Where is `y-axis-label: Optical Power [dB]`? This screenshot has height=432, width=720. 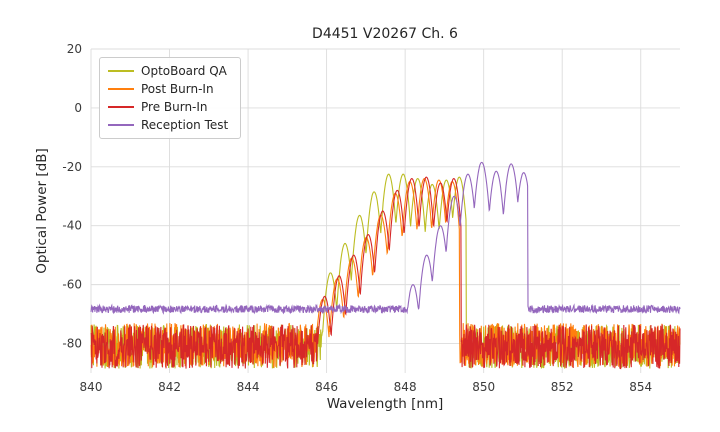 y-axis-label: Optical Power [dB] is located at coordinates (42, 211).